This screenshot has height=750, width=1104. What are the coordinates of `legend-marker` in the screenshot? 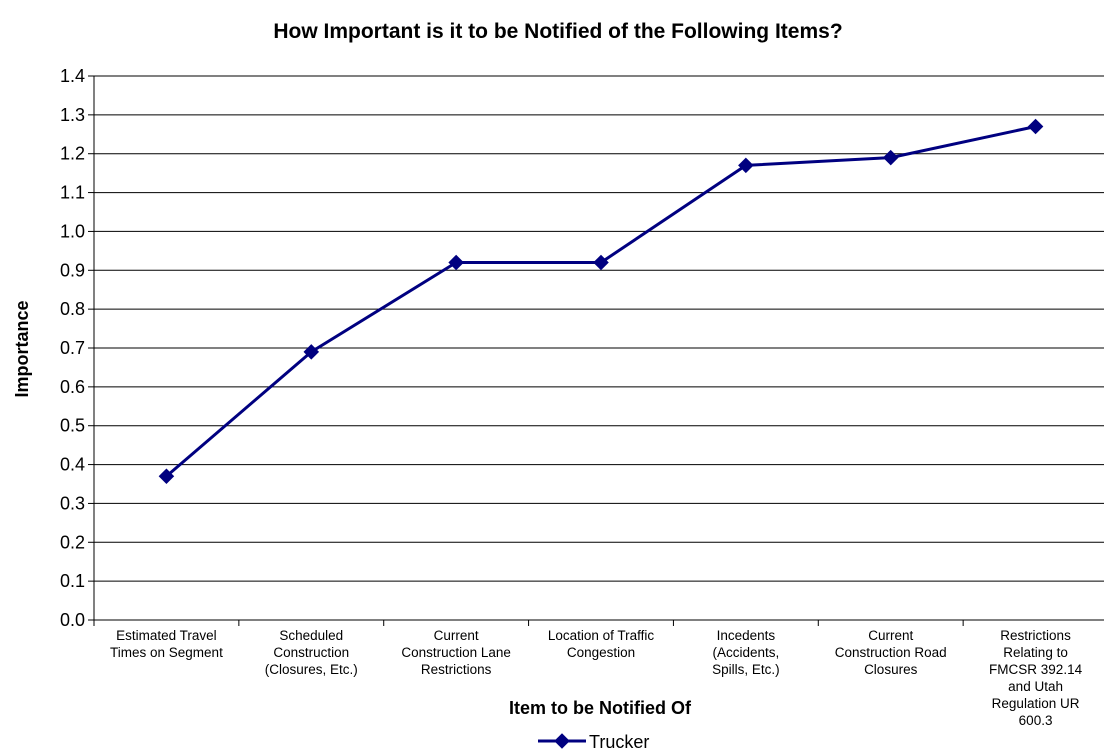 It's located at (562, 741).